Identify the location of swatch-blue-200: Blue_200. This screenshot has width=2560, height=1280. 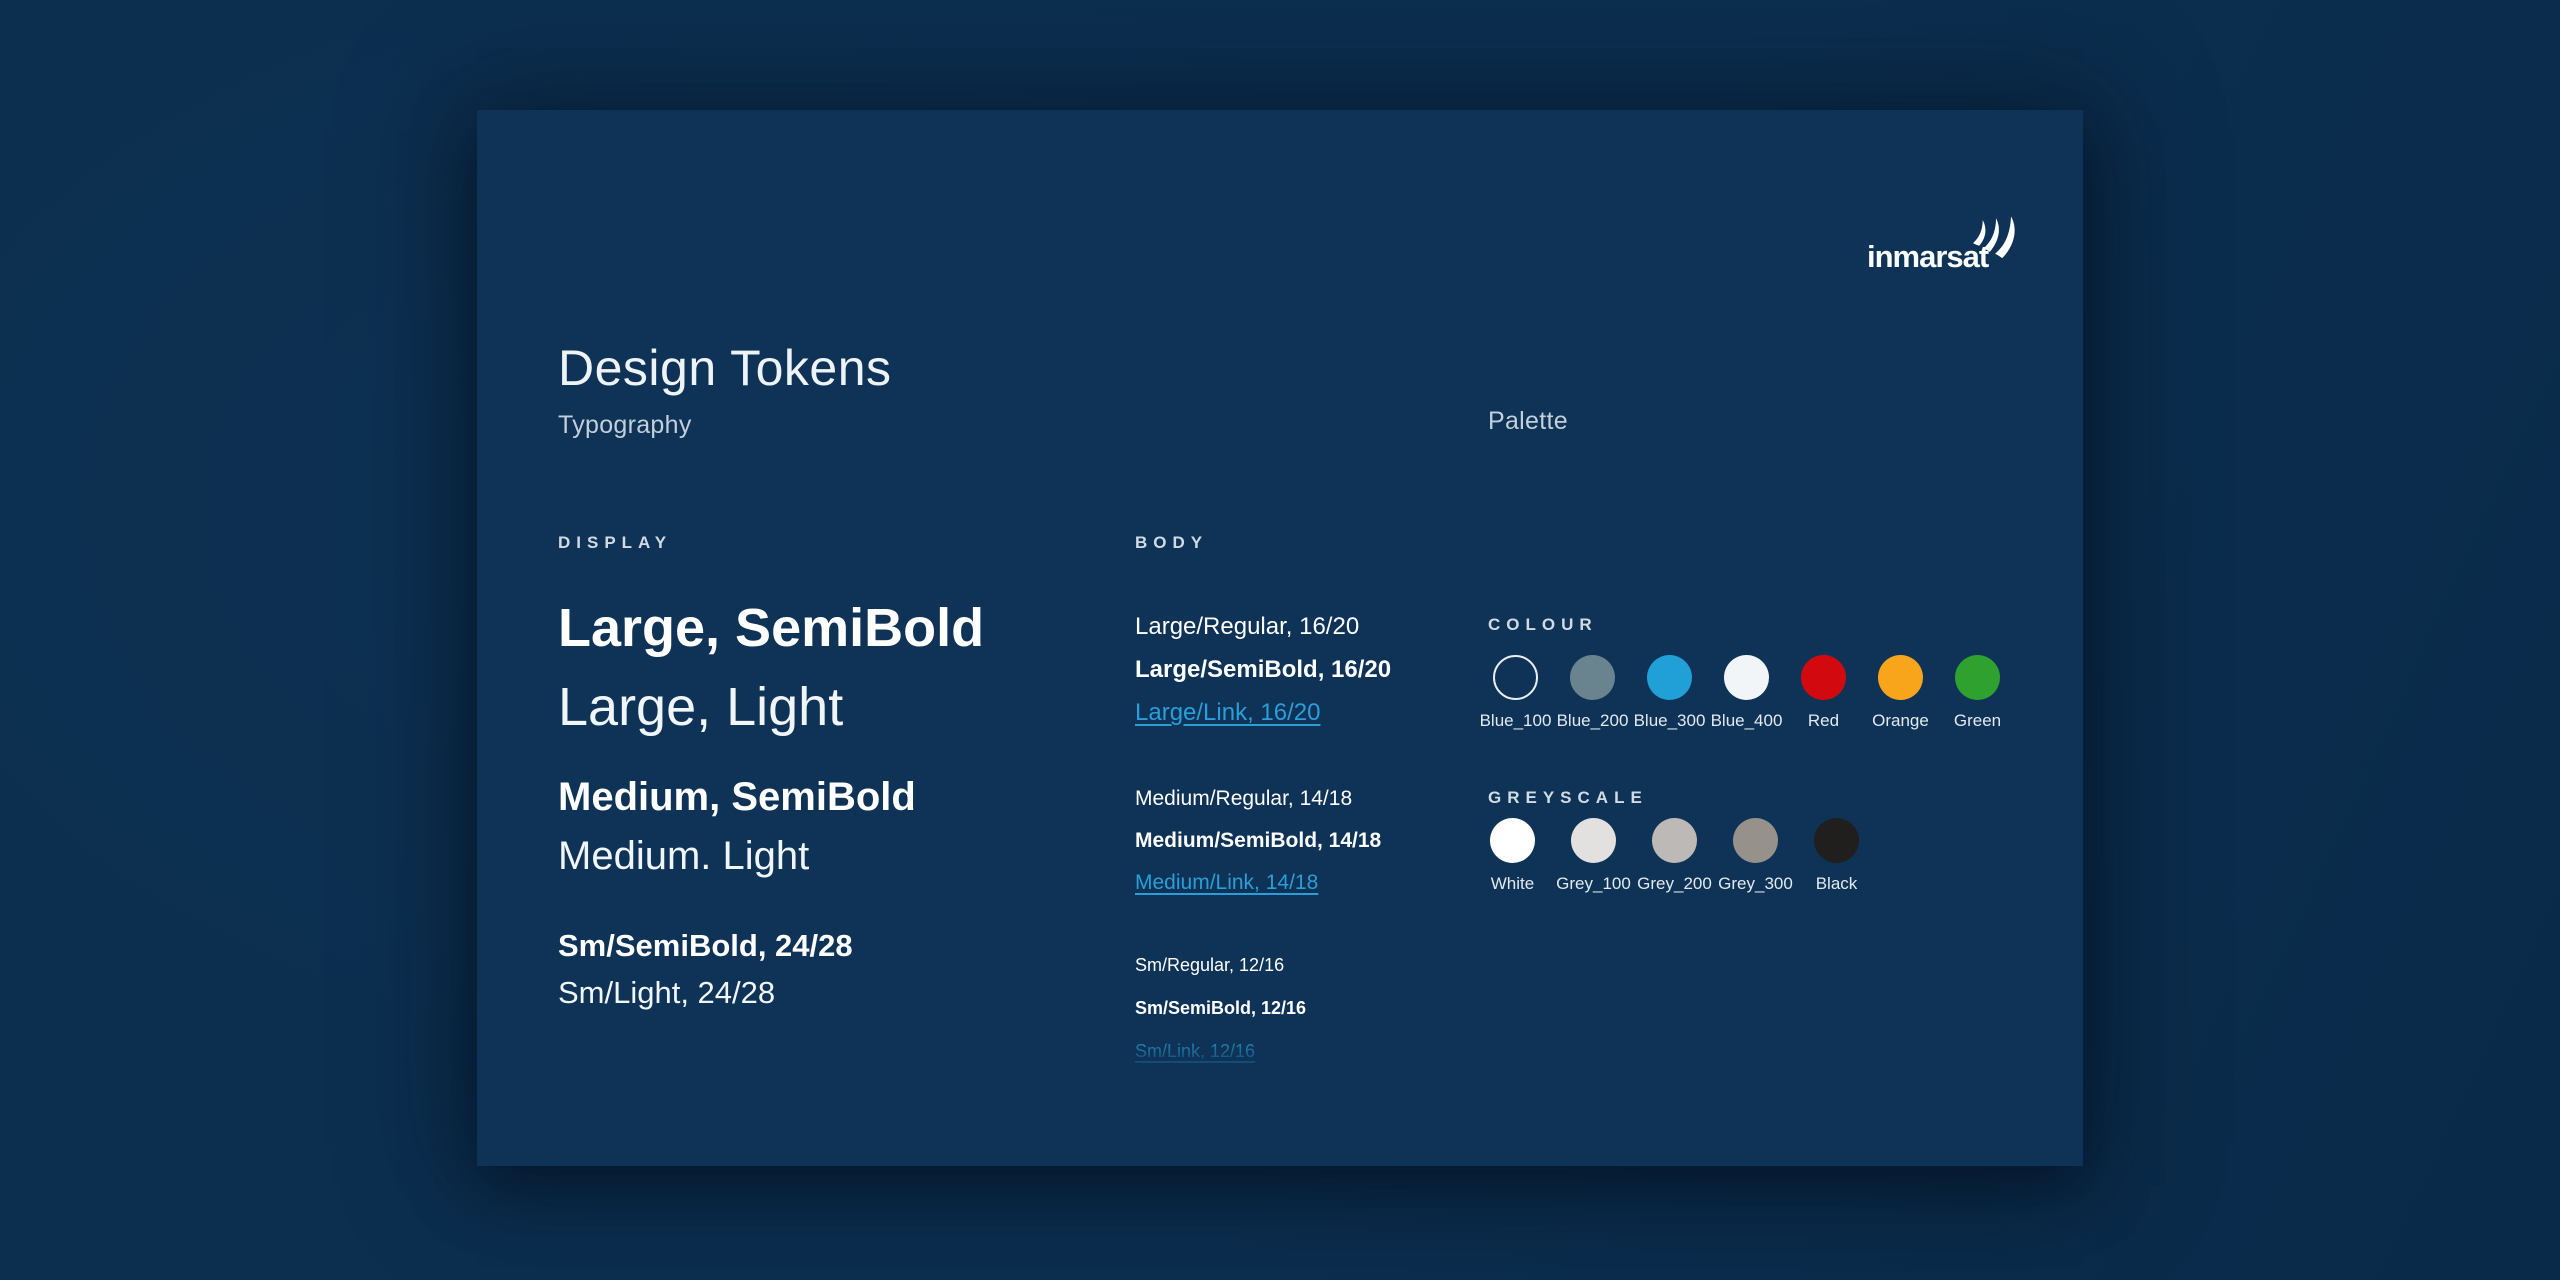
(1592, 693).